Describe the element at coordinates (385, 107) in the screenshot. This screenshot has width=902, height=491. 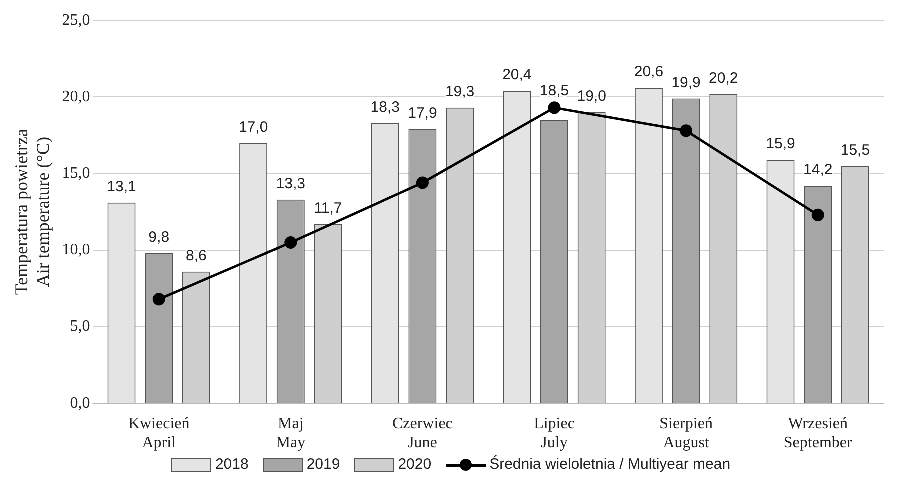
I see `data-label: 18,3` at that location.